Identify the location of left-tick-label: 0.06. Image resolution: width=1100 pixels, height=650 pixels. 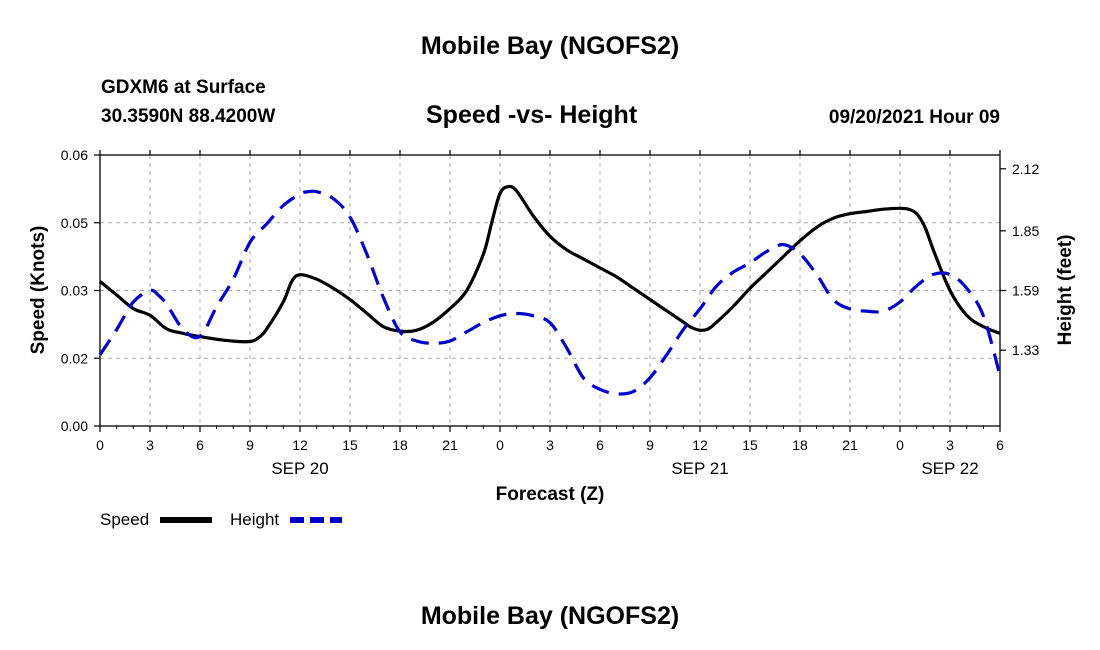
(74, 155).